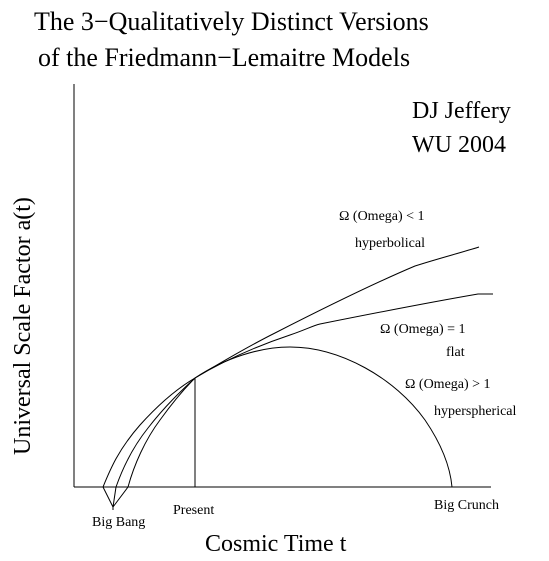  What do you see at coordinates (455, 352) in the screenshot?
I see `flat-name-label: flat` at bounding box center [455, 352].